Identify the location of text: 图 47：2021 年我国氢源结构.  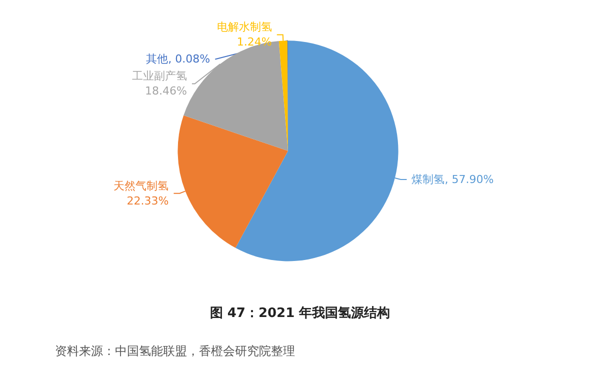
(300, 313).